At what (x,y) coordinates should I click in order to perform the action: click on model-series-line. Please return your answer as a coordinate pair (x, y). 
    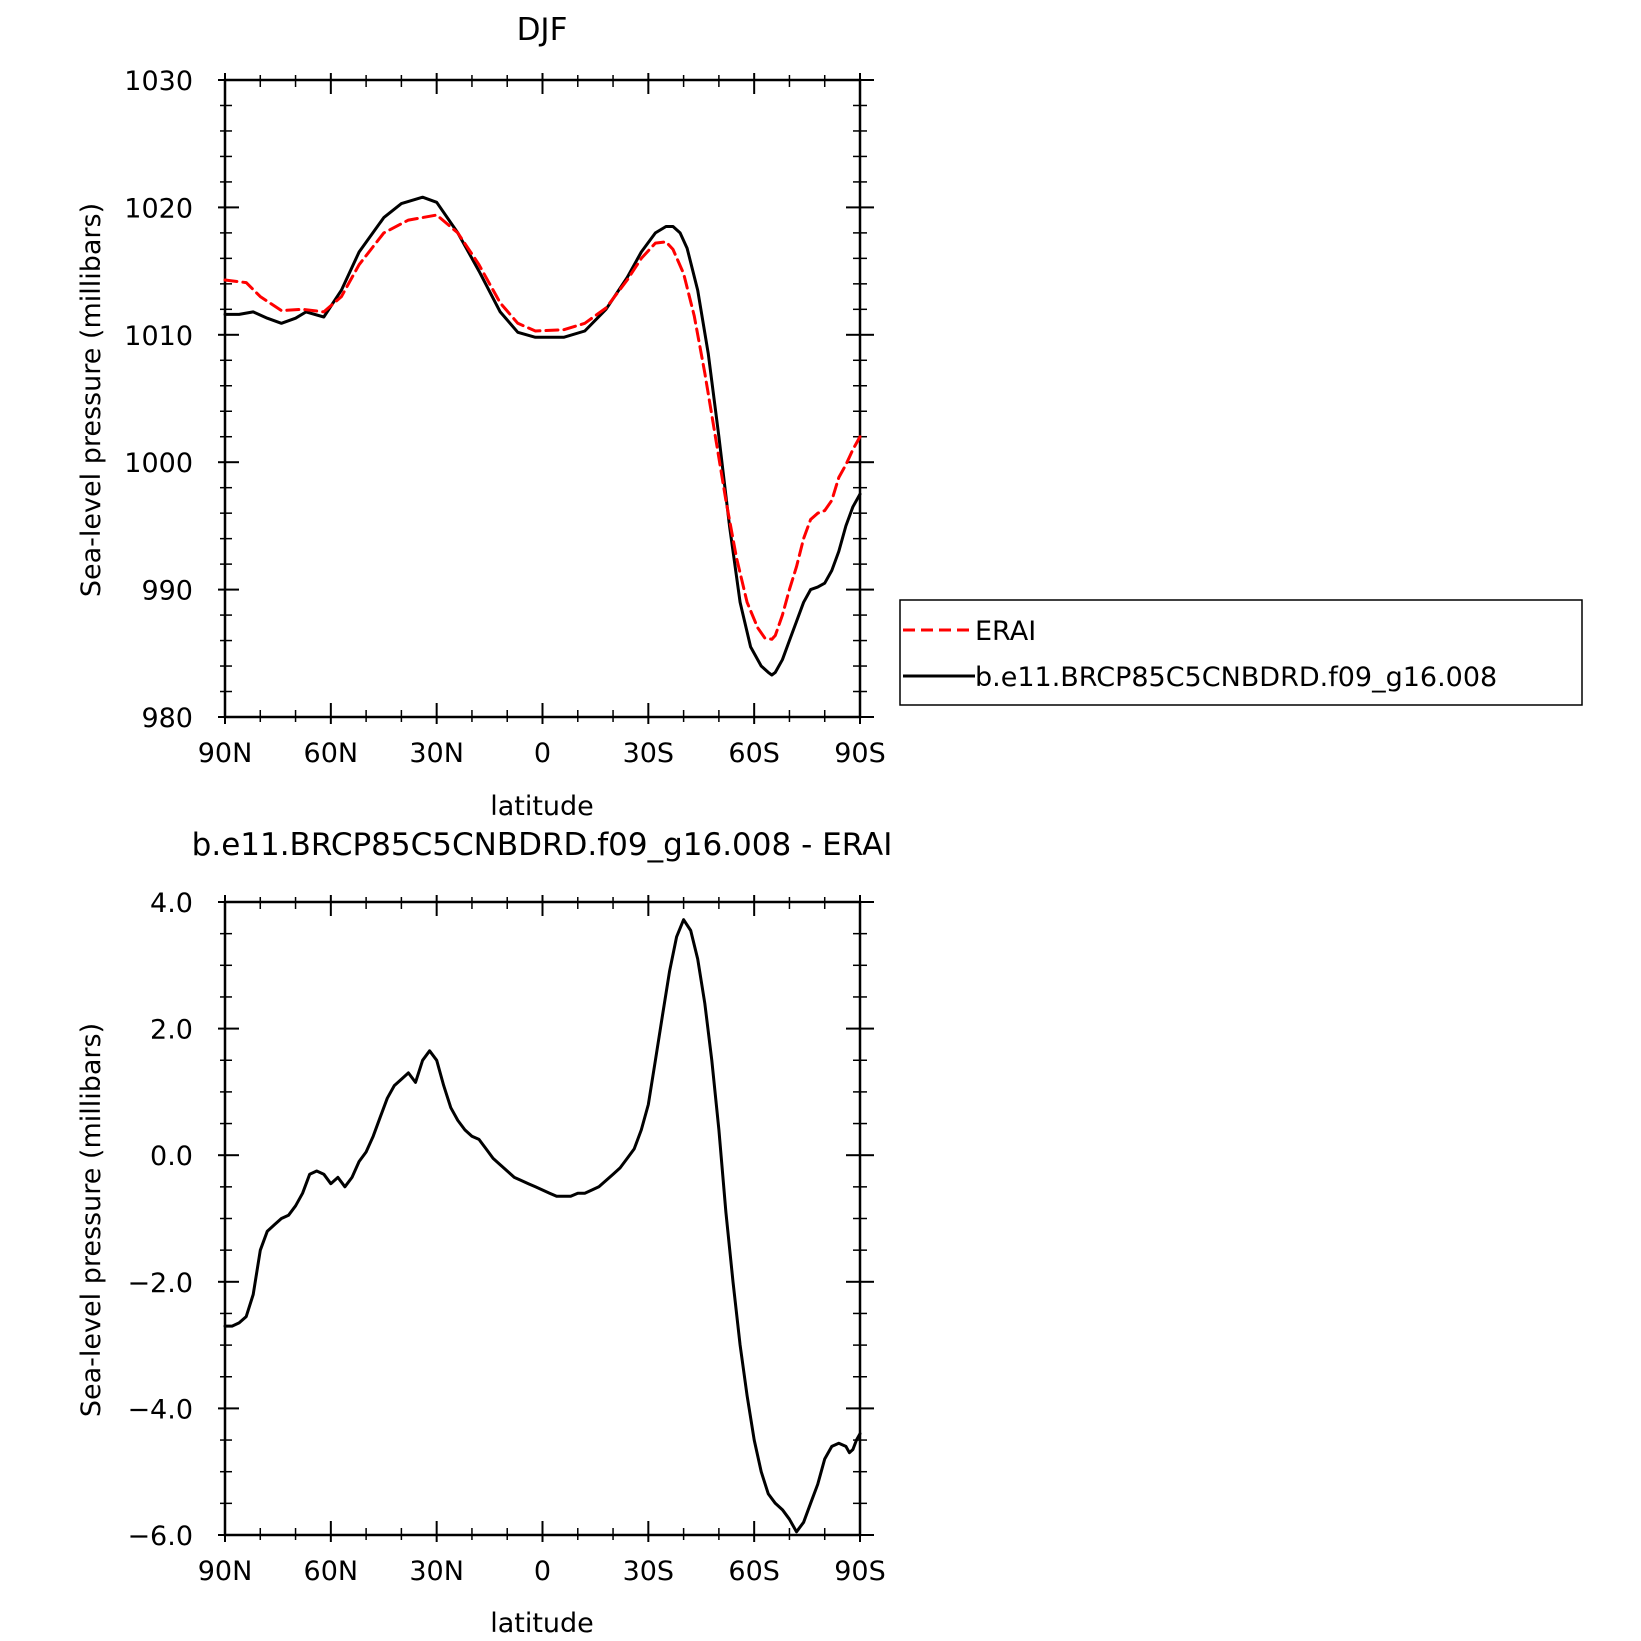
    Looking at the image, I should click on (542, 436).